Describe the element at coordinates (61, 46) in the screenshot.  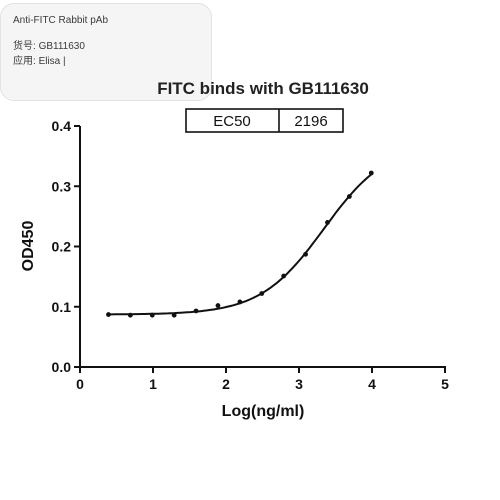
I see `catalog-value: GB111630` at that location.